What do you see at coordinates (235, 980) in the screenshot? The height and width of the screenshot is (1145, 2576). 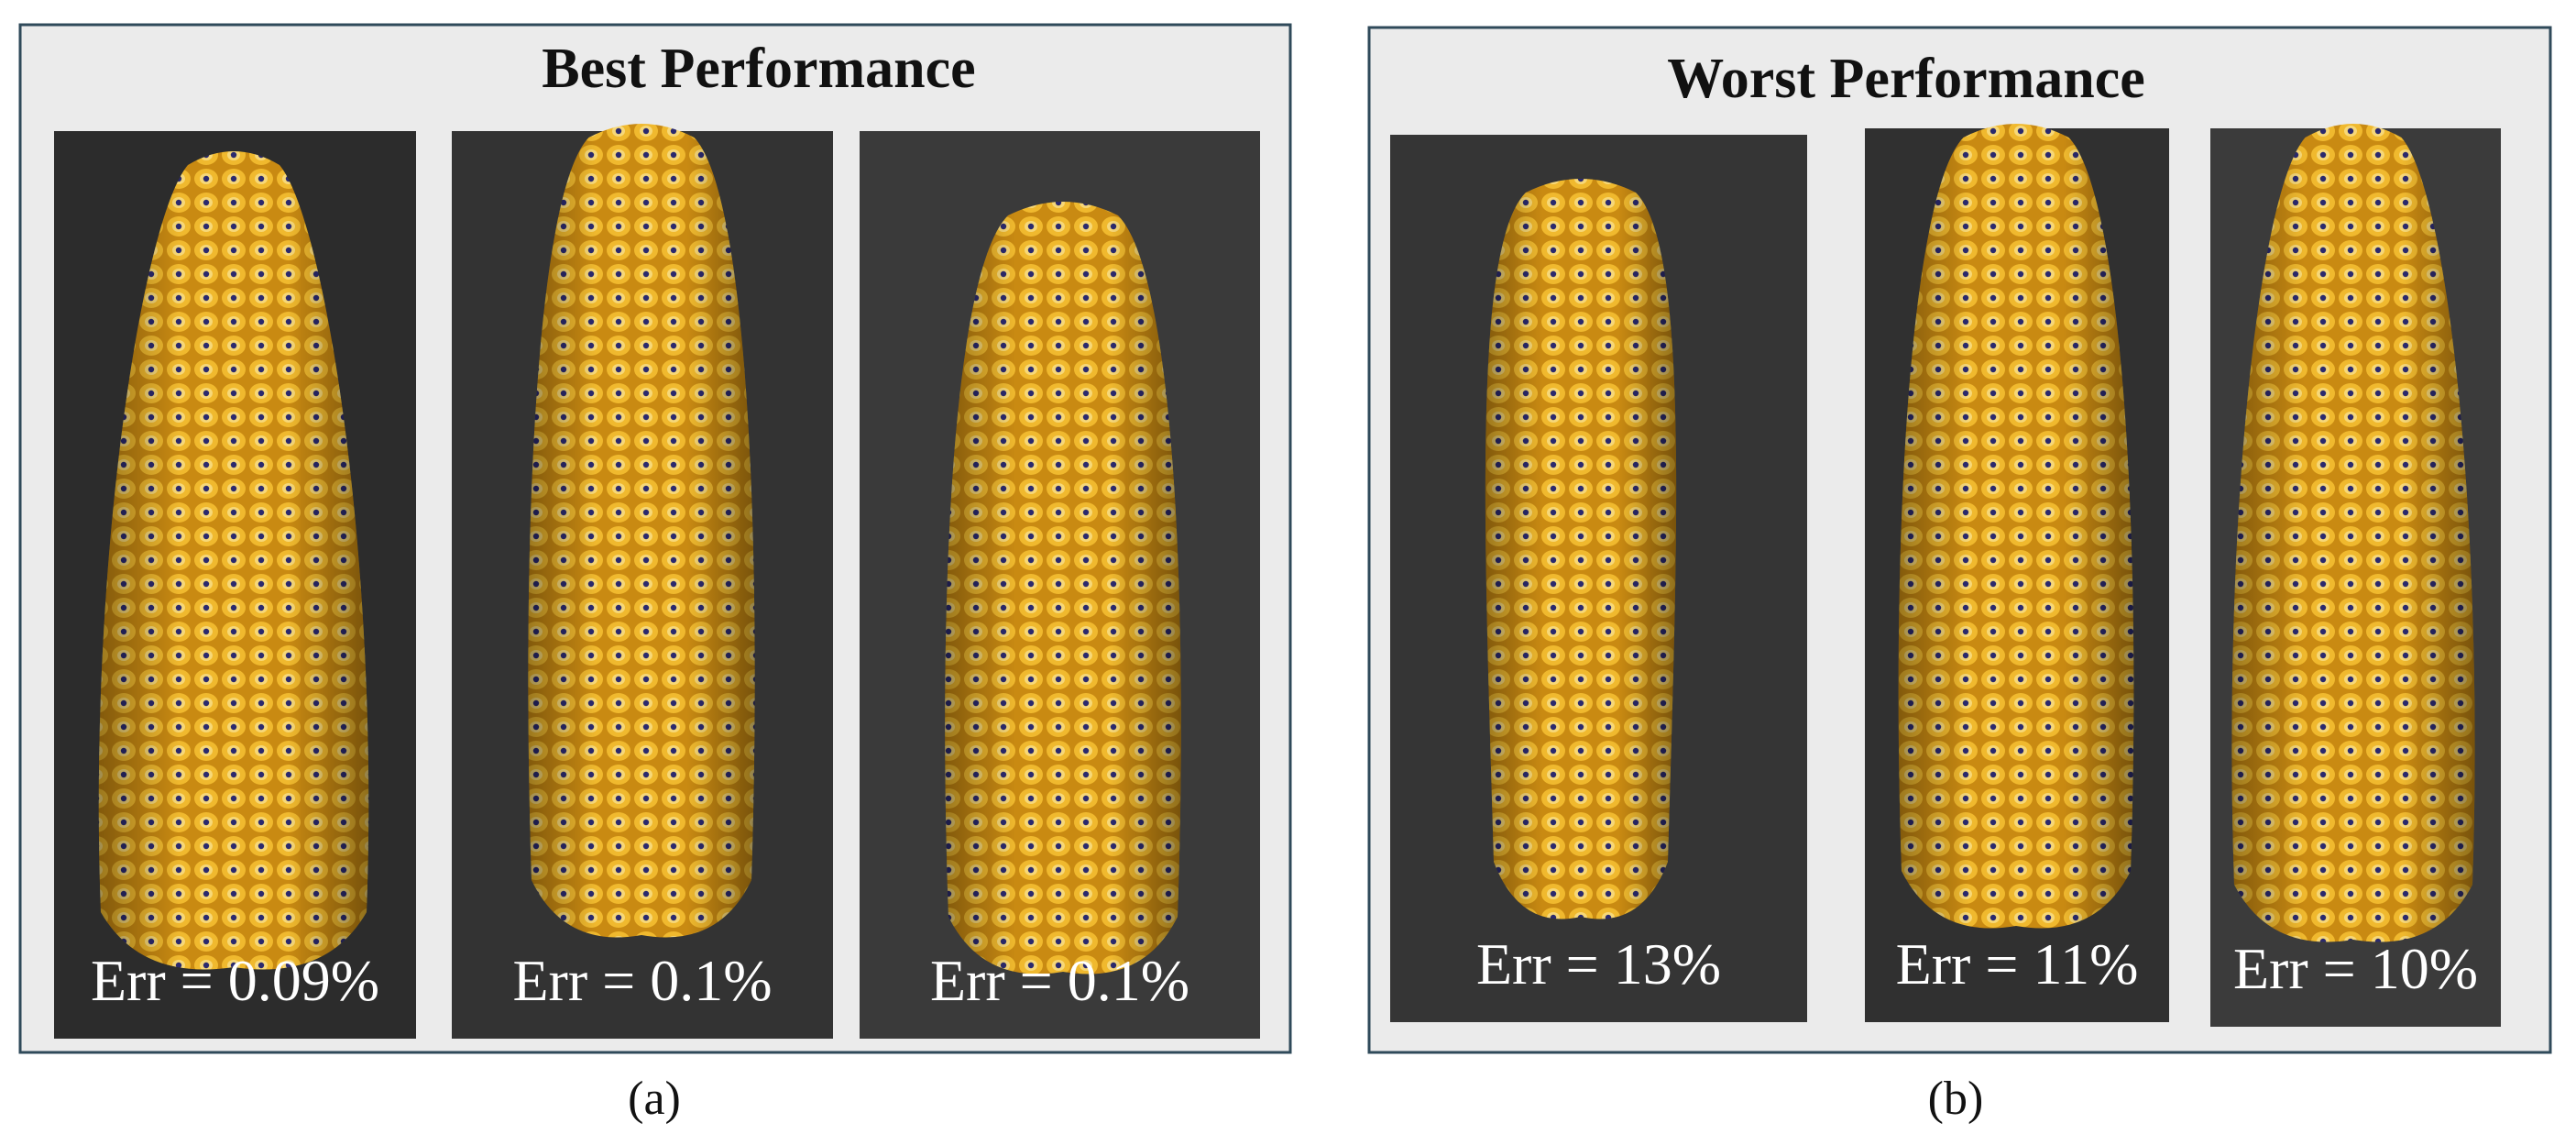 I see `error-label: Err = 0.09%` at bounding box center [235, 980].